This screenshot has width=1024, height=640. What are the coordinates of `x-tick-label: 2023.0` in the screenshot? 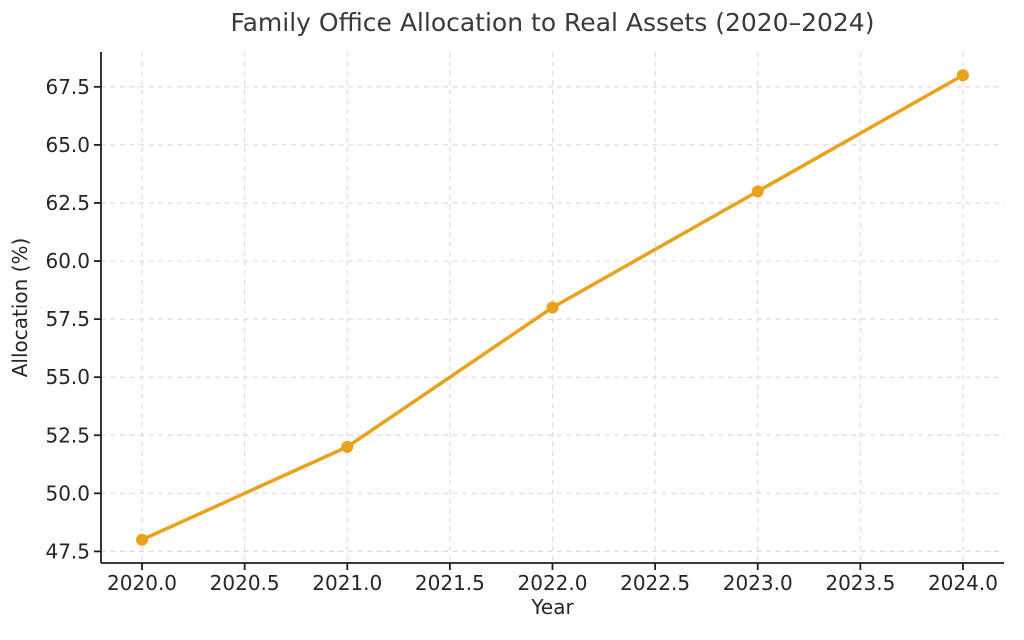 It's located at (758, 583).